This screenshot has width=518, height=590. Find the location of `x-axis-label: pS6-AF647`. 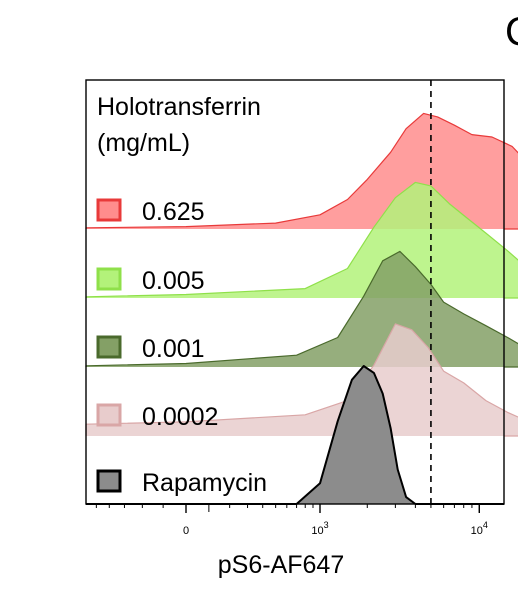

x-axis-label: pS6-AF647 is located at coordinates (281, 565).